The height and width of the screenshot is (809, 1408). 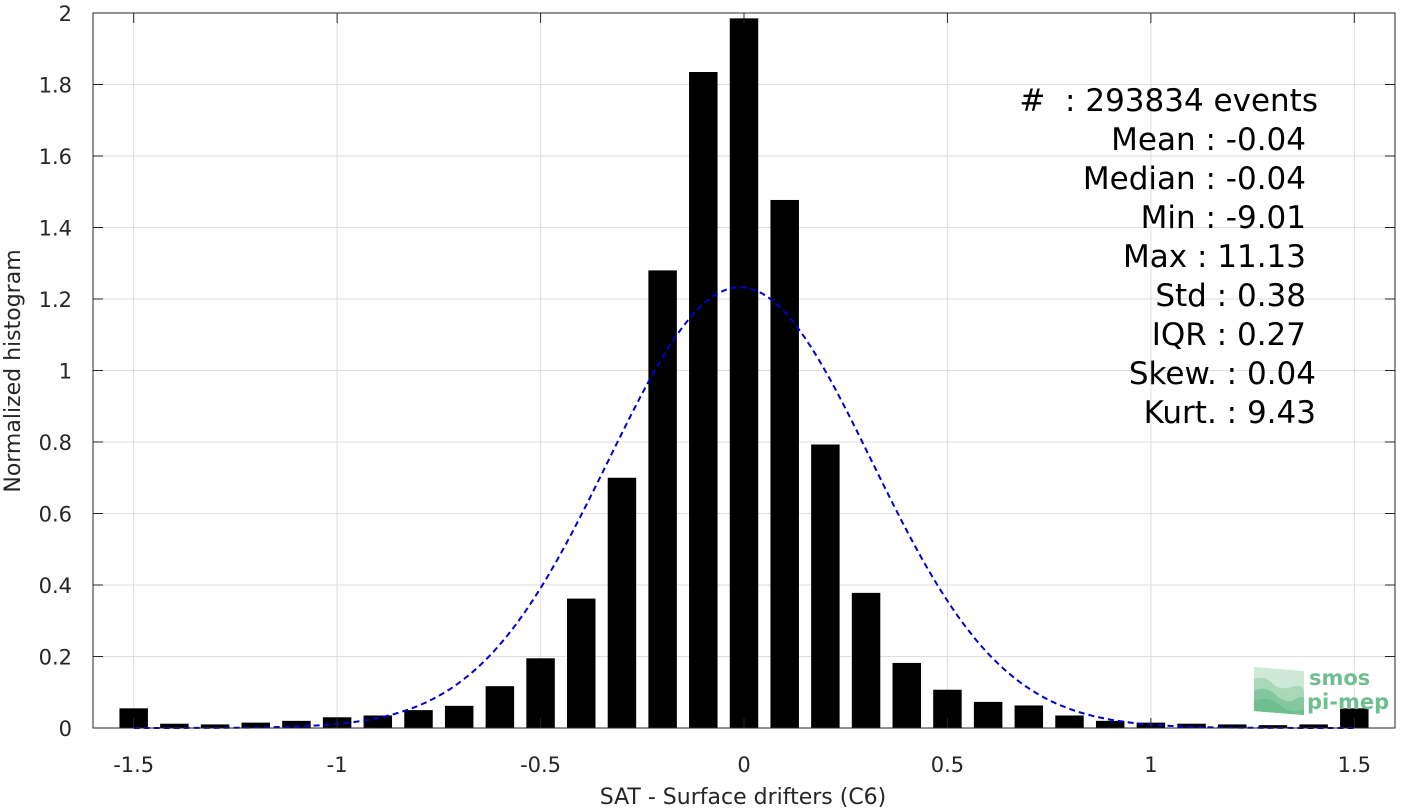 I want to click on logo-text-smos: smos, so click(x=1339, y=678).